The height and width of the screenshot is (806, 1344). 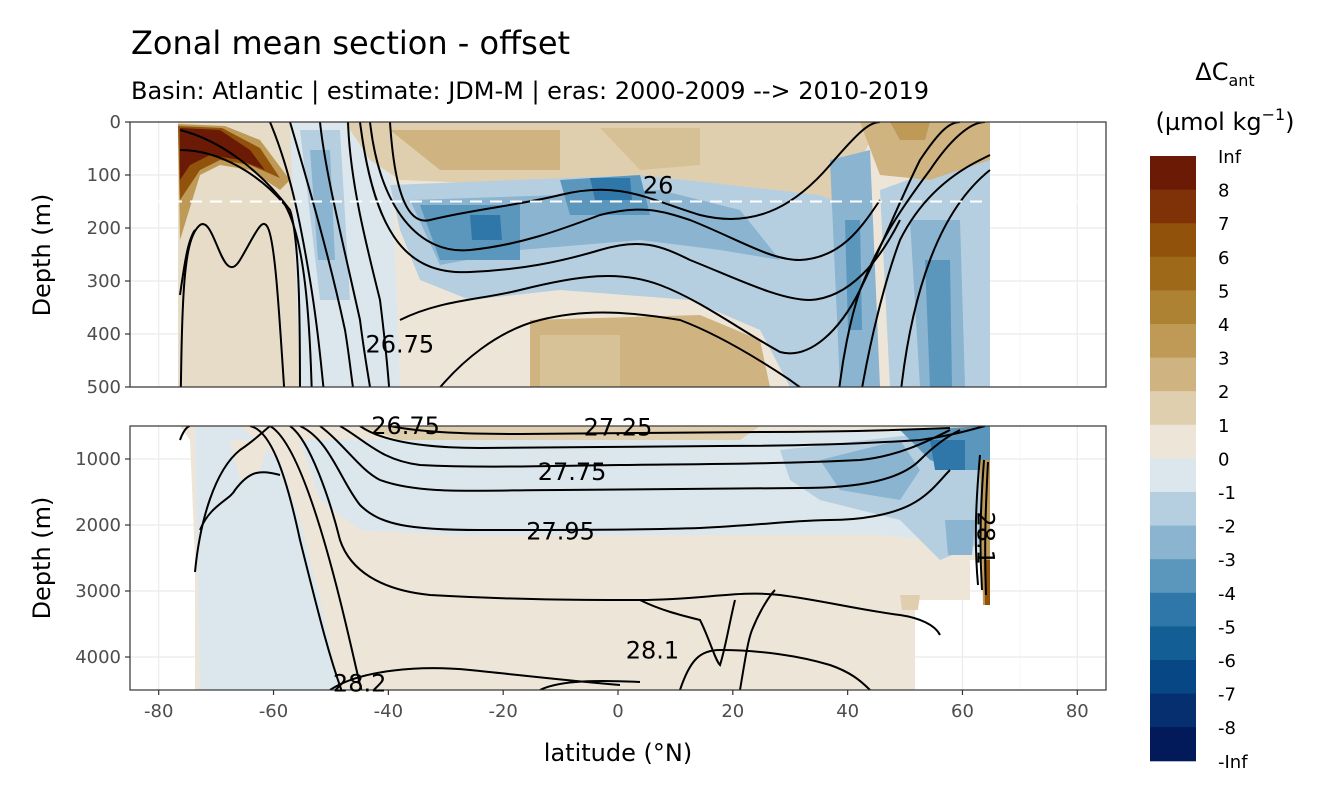 I want to click on colorbar-label: 3, so click(x=1223, y=359).